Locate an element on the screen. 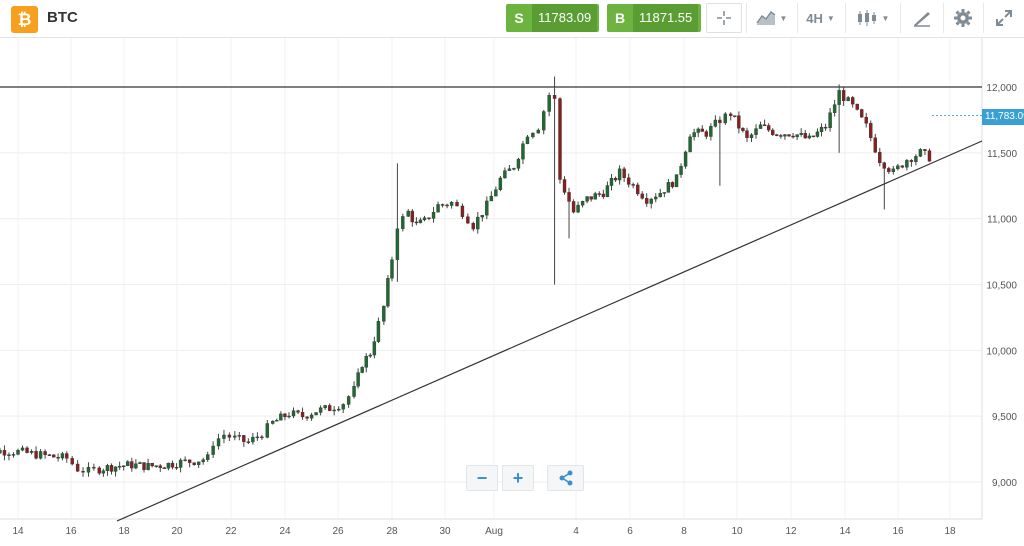 This screenshot has height=546, width=1024. current-price-label: 11,783.09 is located at coordinates (1003, 117).